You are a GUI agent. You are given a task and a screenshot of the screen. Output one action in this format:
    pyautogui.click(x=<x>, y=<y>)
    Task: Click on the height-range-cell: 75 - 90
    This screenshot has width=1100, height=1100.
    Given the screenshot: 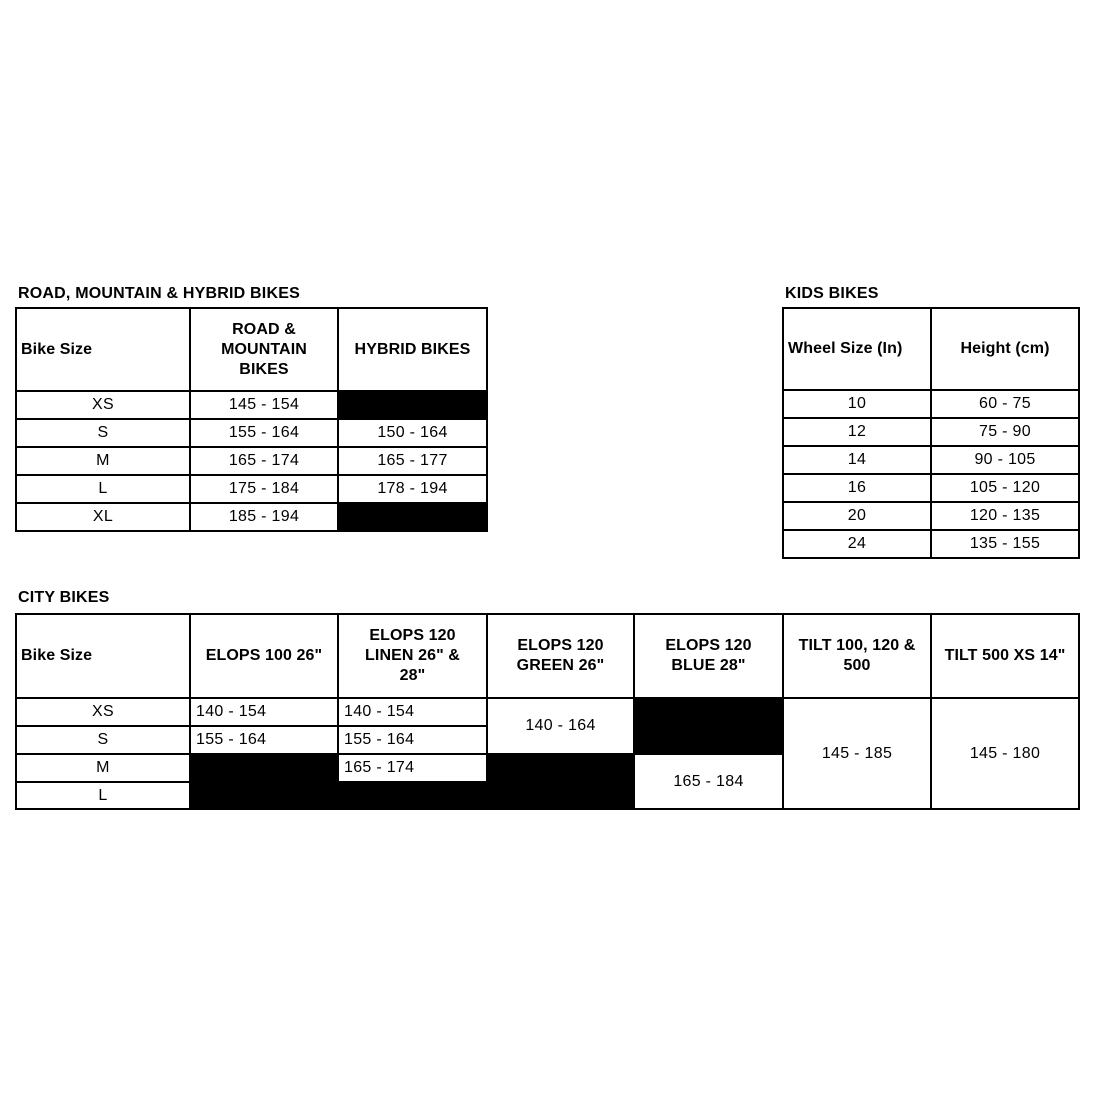 What is the action you would take?
    pyautogui.click(x=1005, y=432)
    